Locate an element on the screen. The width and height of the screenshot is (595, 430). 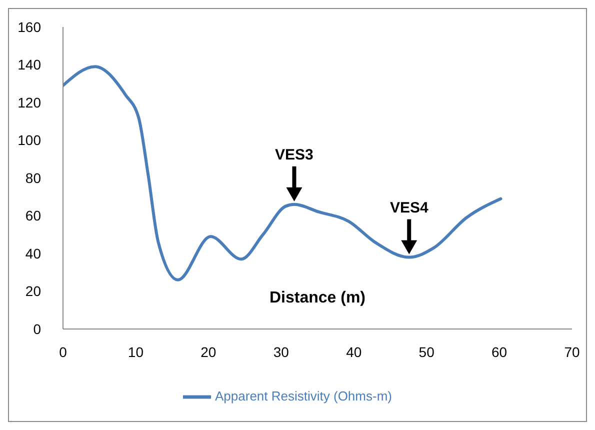
x-tick-label: 70 is located at coordinates (572, 352).